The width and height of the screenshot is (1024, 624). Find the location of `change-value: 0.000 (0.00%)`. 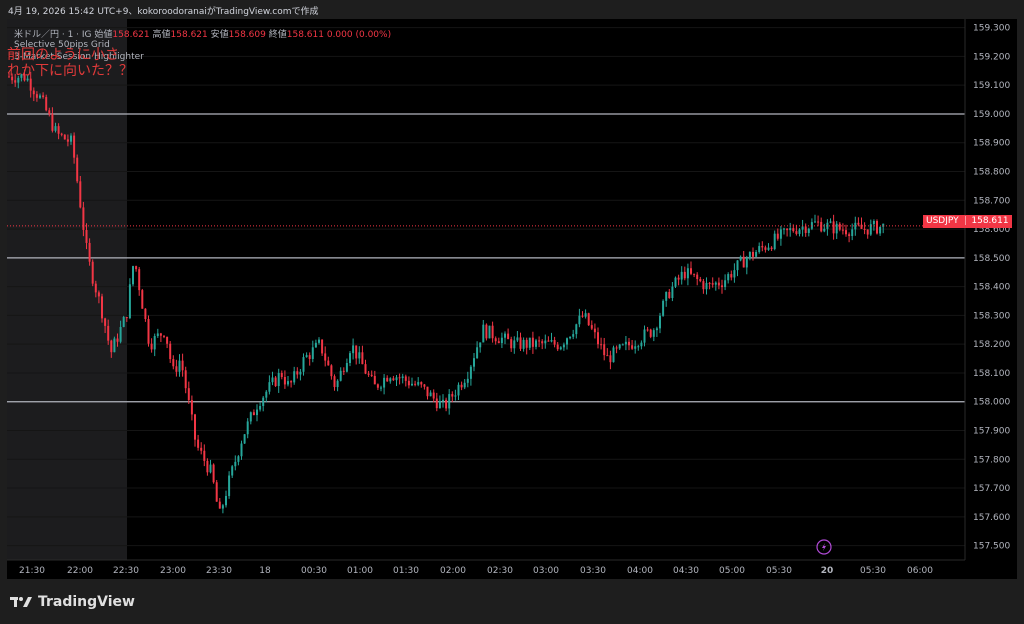

change-value: 0.000 (0.00%) is located at coordinates (359, 35).